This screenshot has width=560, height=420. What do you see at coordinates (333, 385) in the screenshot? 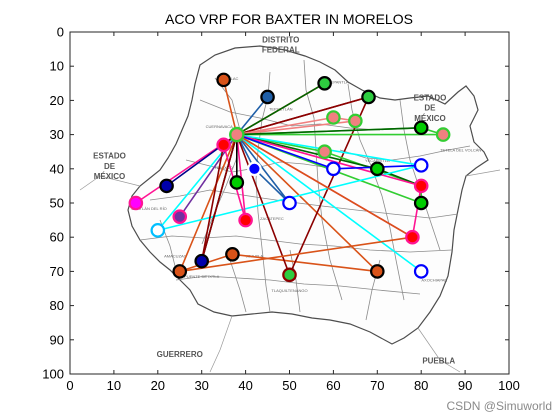
I see `x-tick-label: 60` at bounding box center [333, 385].